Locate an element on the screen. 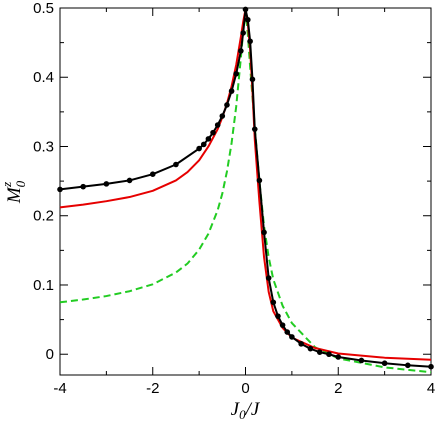 The height and width of the screenshot is (424, 436). x-tick-label: 2 is located at coordinates (338, 388).